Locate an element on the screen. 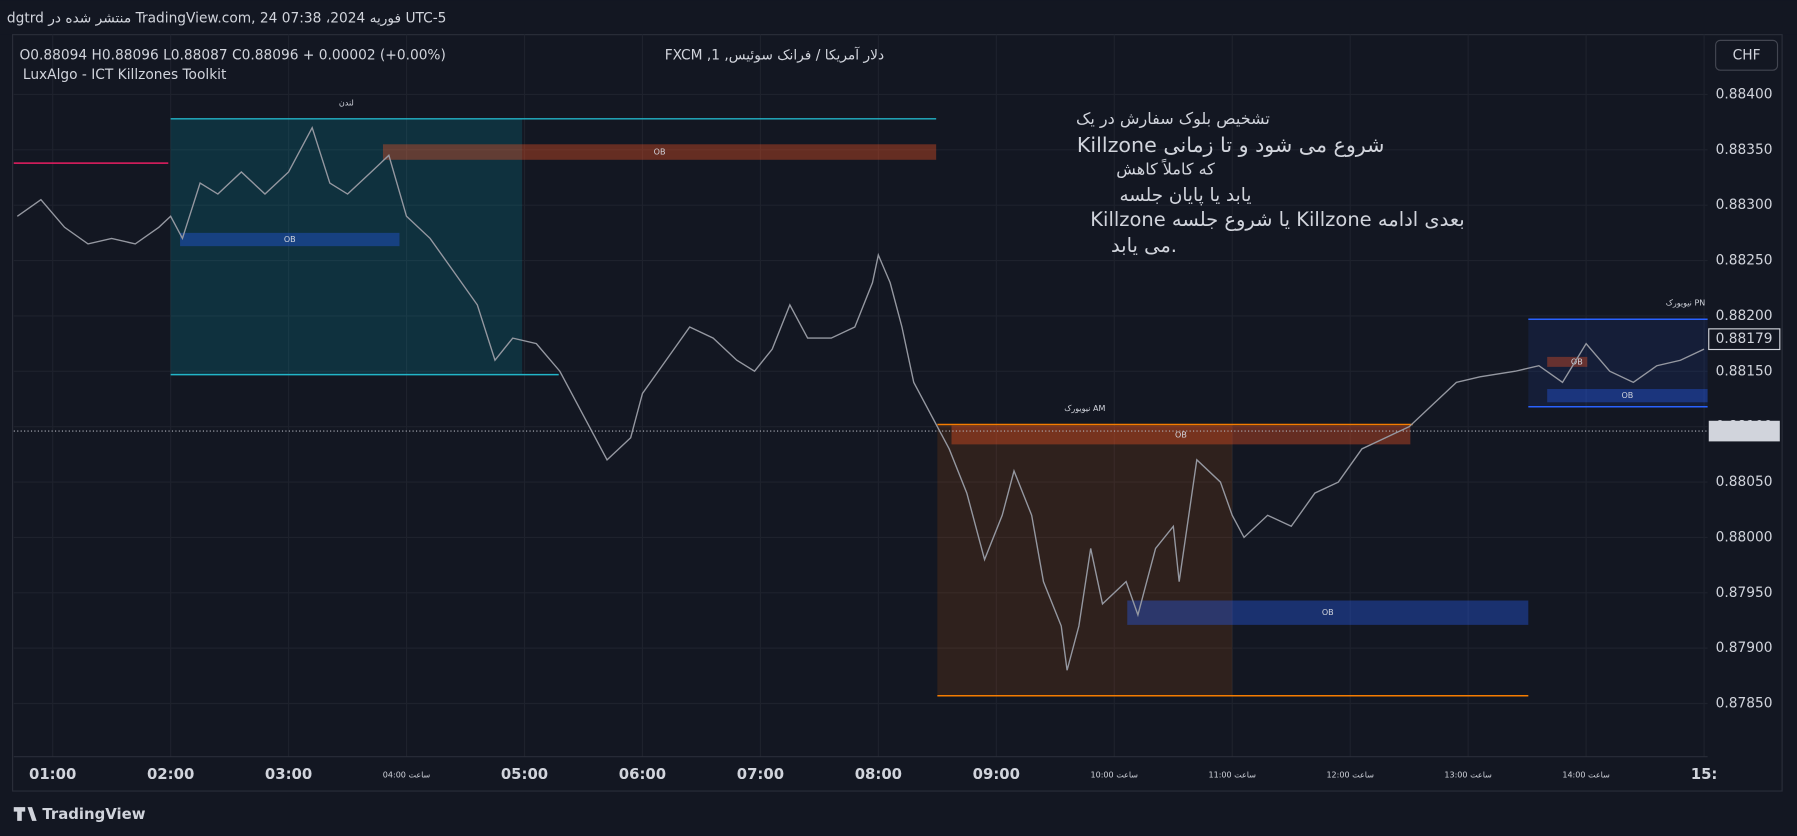 This screenshot has height=836, width=1797. y-tick-label: 0.88000 is located at coordinates (1744, 537).